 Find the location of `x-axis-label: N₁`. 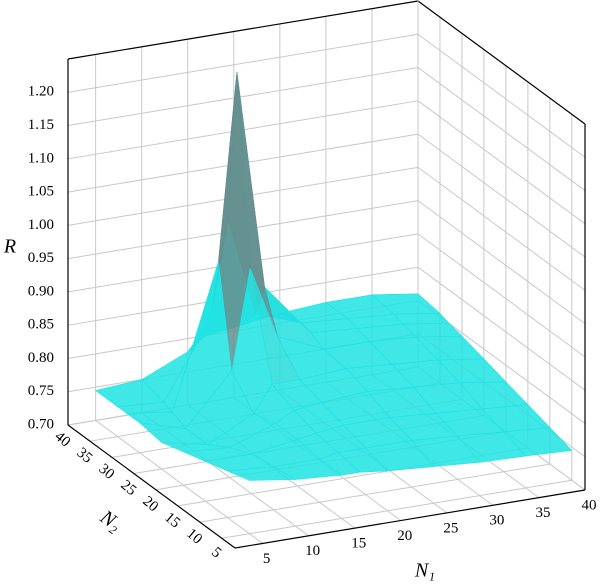

x-axis-label: N₁ is located at coordinates (424, 571).